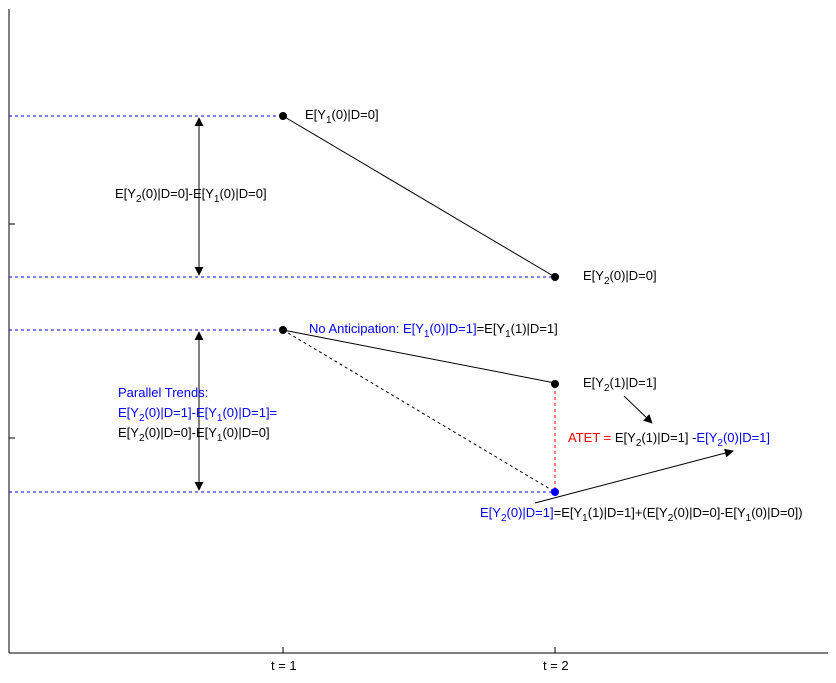 The height and width of the screenshot is (683, 836). I want to click on point-treated-t2, so click(555, 384).